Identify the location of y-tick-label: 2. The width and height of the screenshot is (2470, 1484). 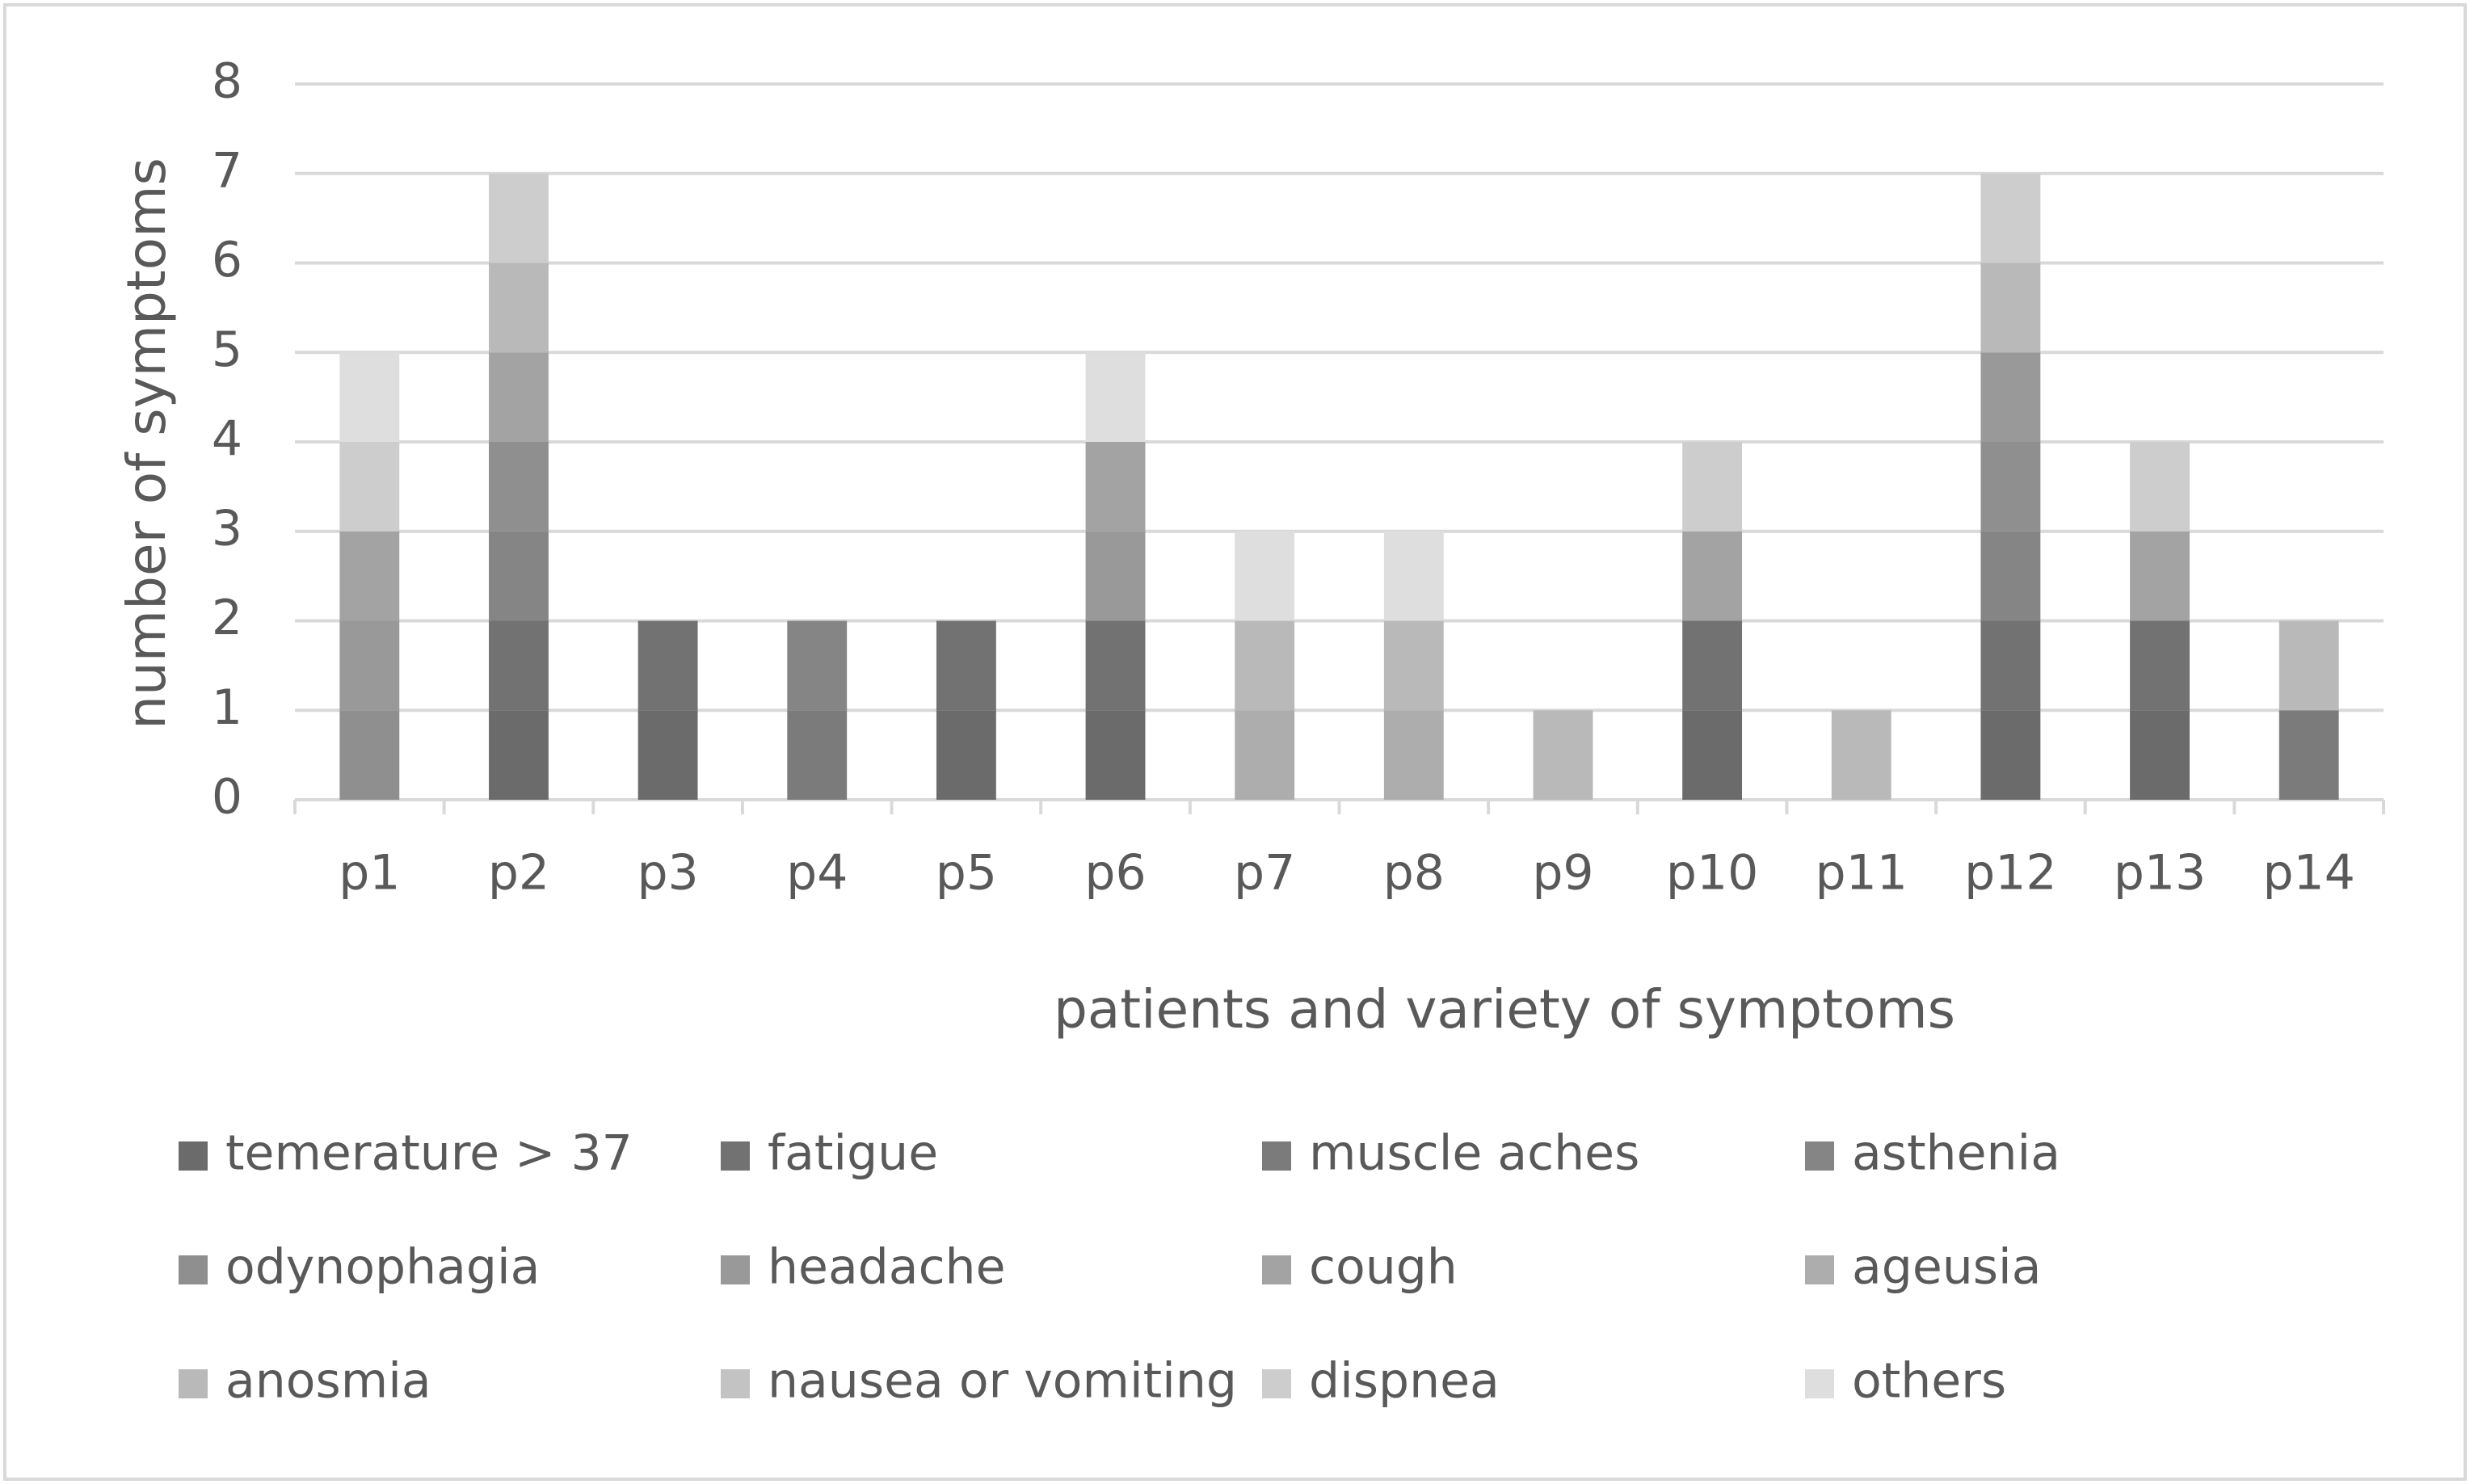
(227, 618).